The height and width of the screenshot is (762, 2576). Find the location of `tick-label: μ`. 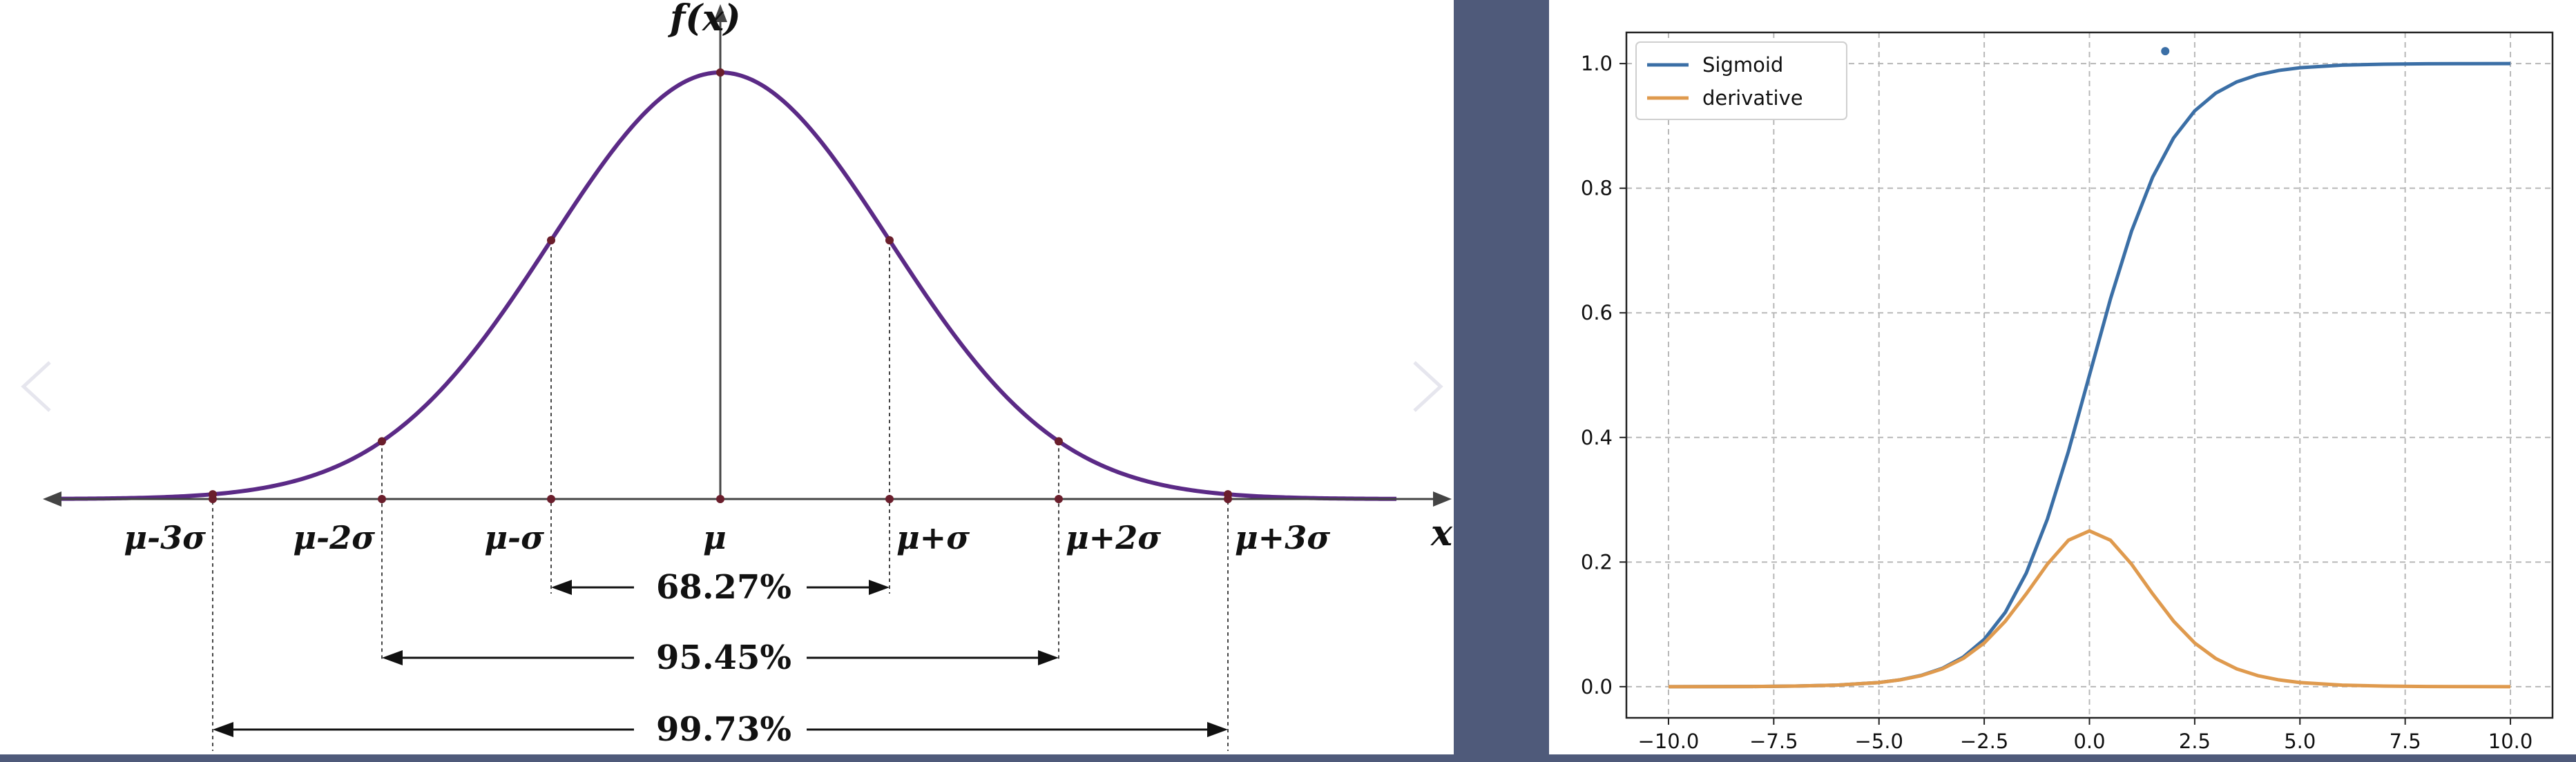

tick-label: μ is located at coordinates (715, 537).